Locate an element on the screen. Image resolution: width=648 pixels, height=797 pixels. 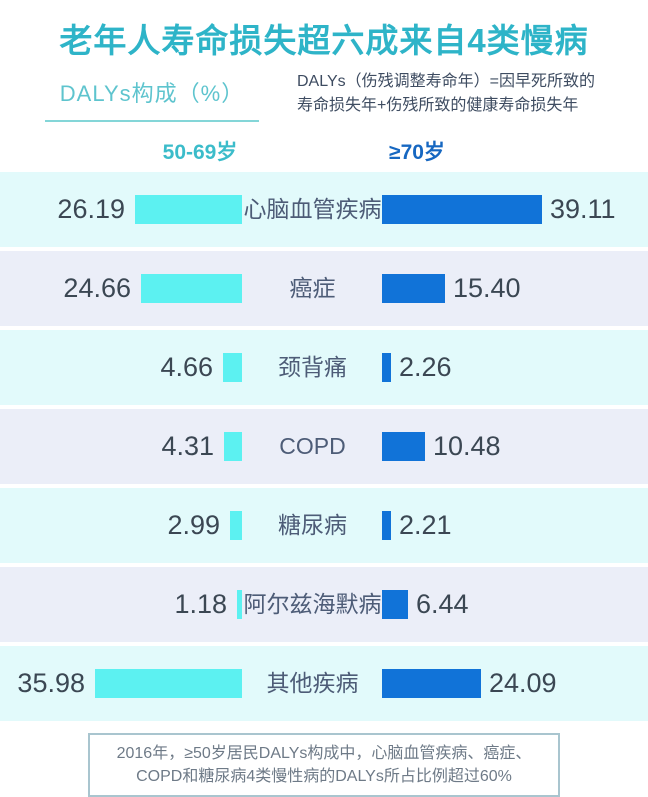
value-label-left: 26.19 is located at coordinates (91, 209).